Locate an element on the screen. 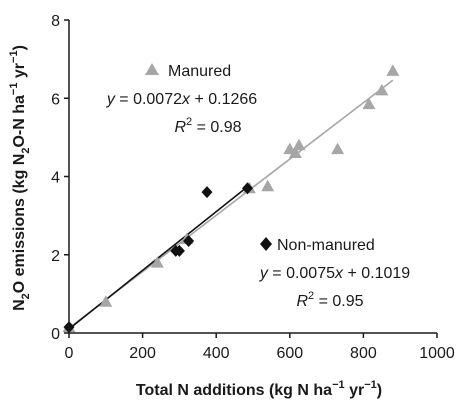 This screenshot has width=464, height=400. y-tick-label: 8 is located at coordinates (55, 21).